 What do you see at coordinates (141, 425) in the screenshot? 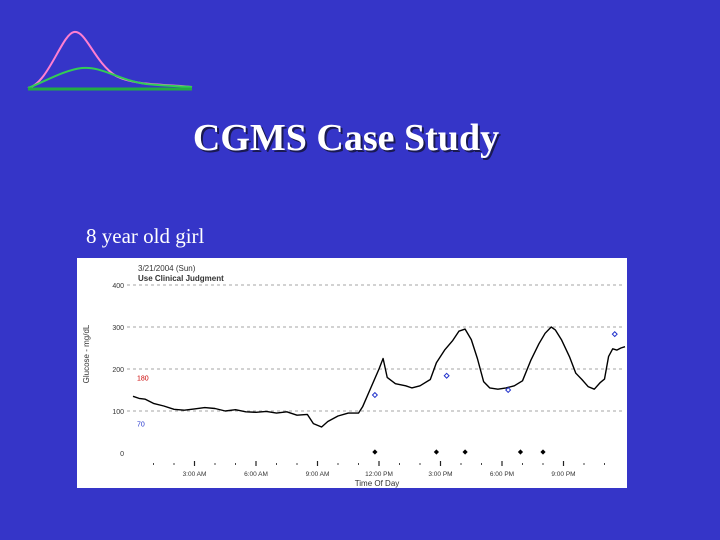
I see `threshold-label-70: 70` at bounding box center [141, 425].